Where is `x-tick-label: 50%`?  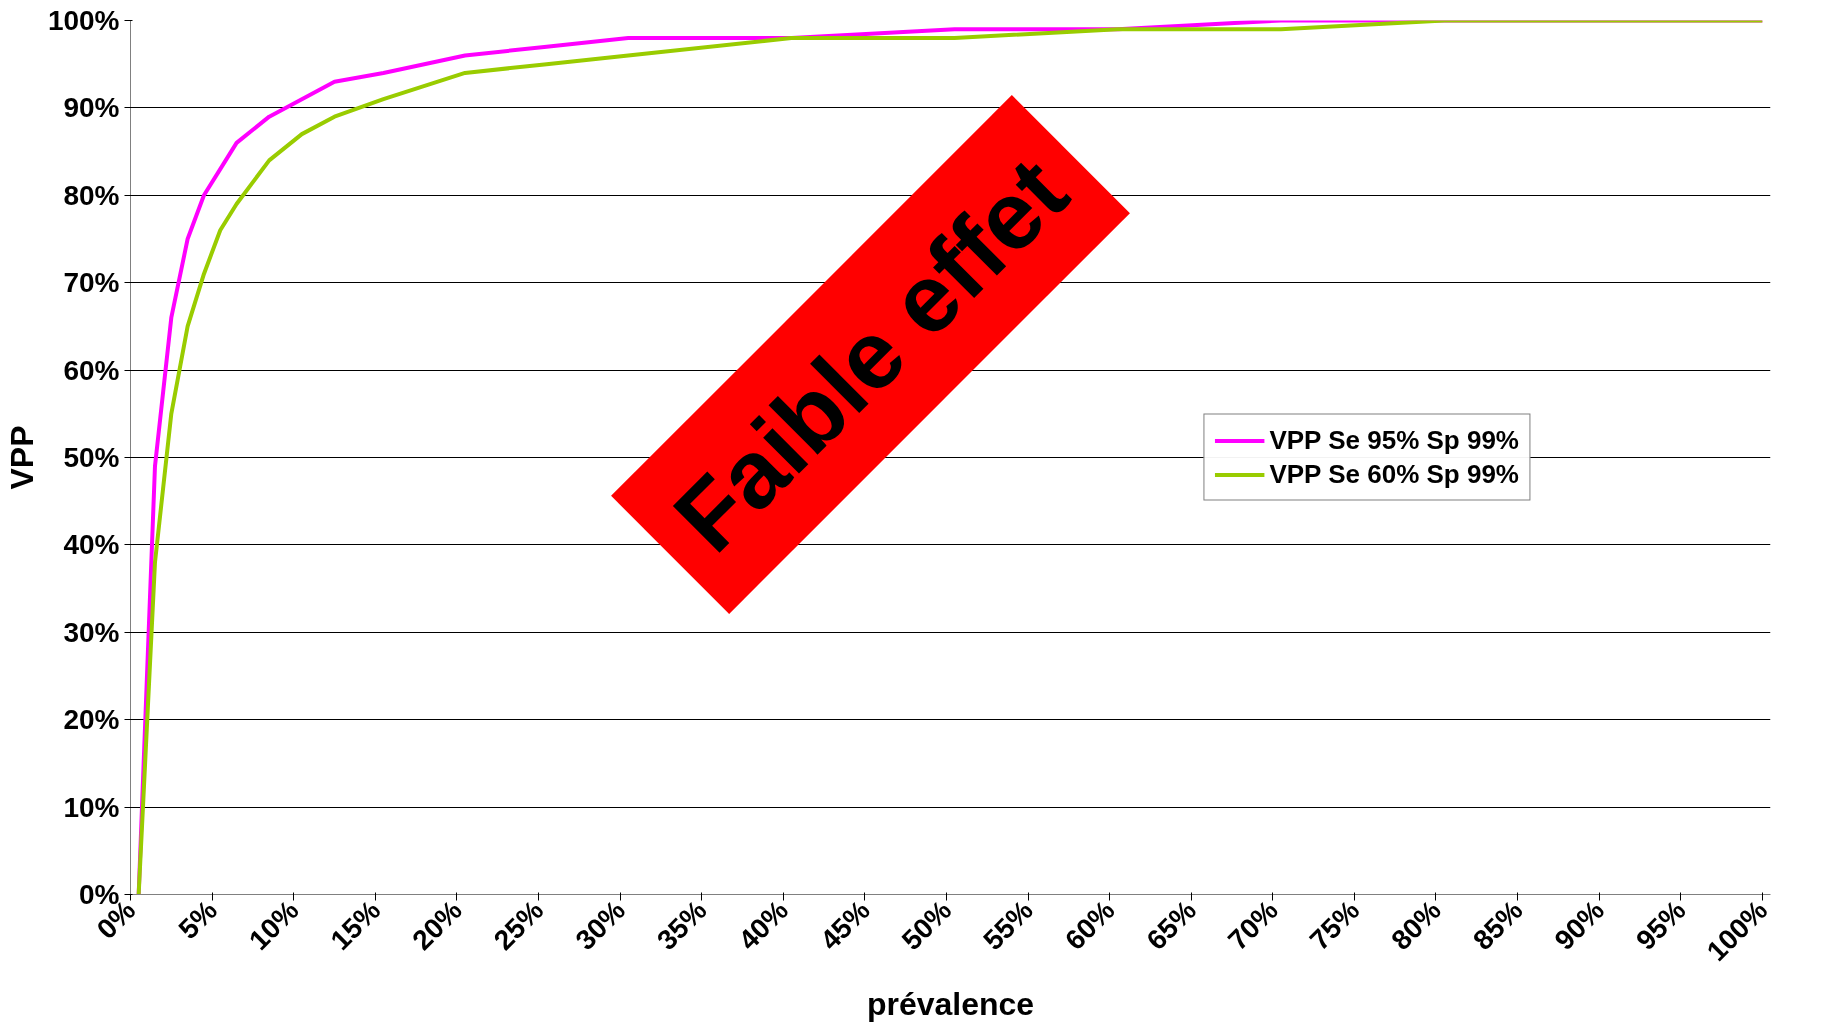
x-tick-label: 50% is located at coordinates (926, 925).